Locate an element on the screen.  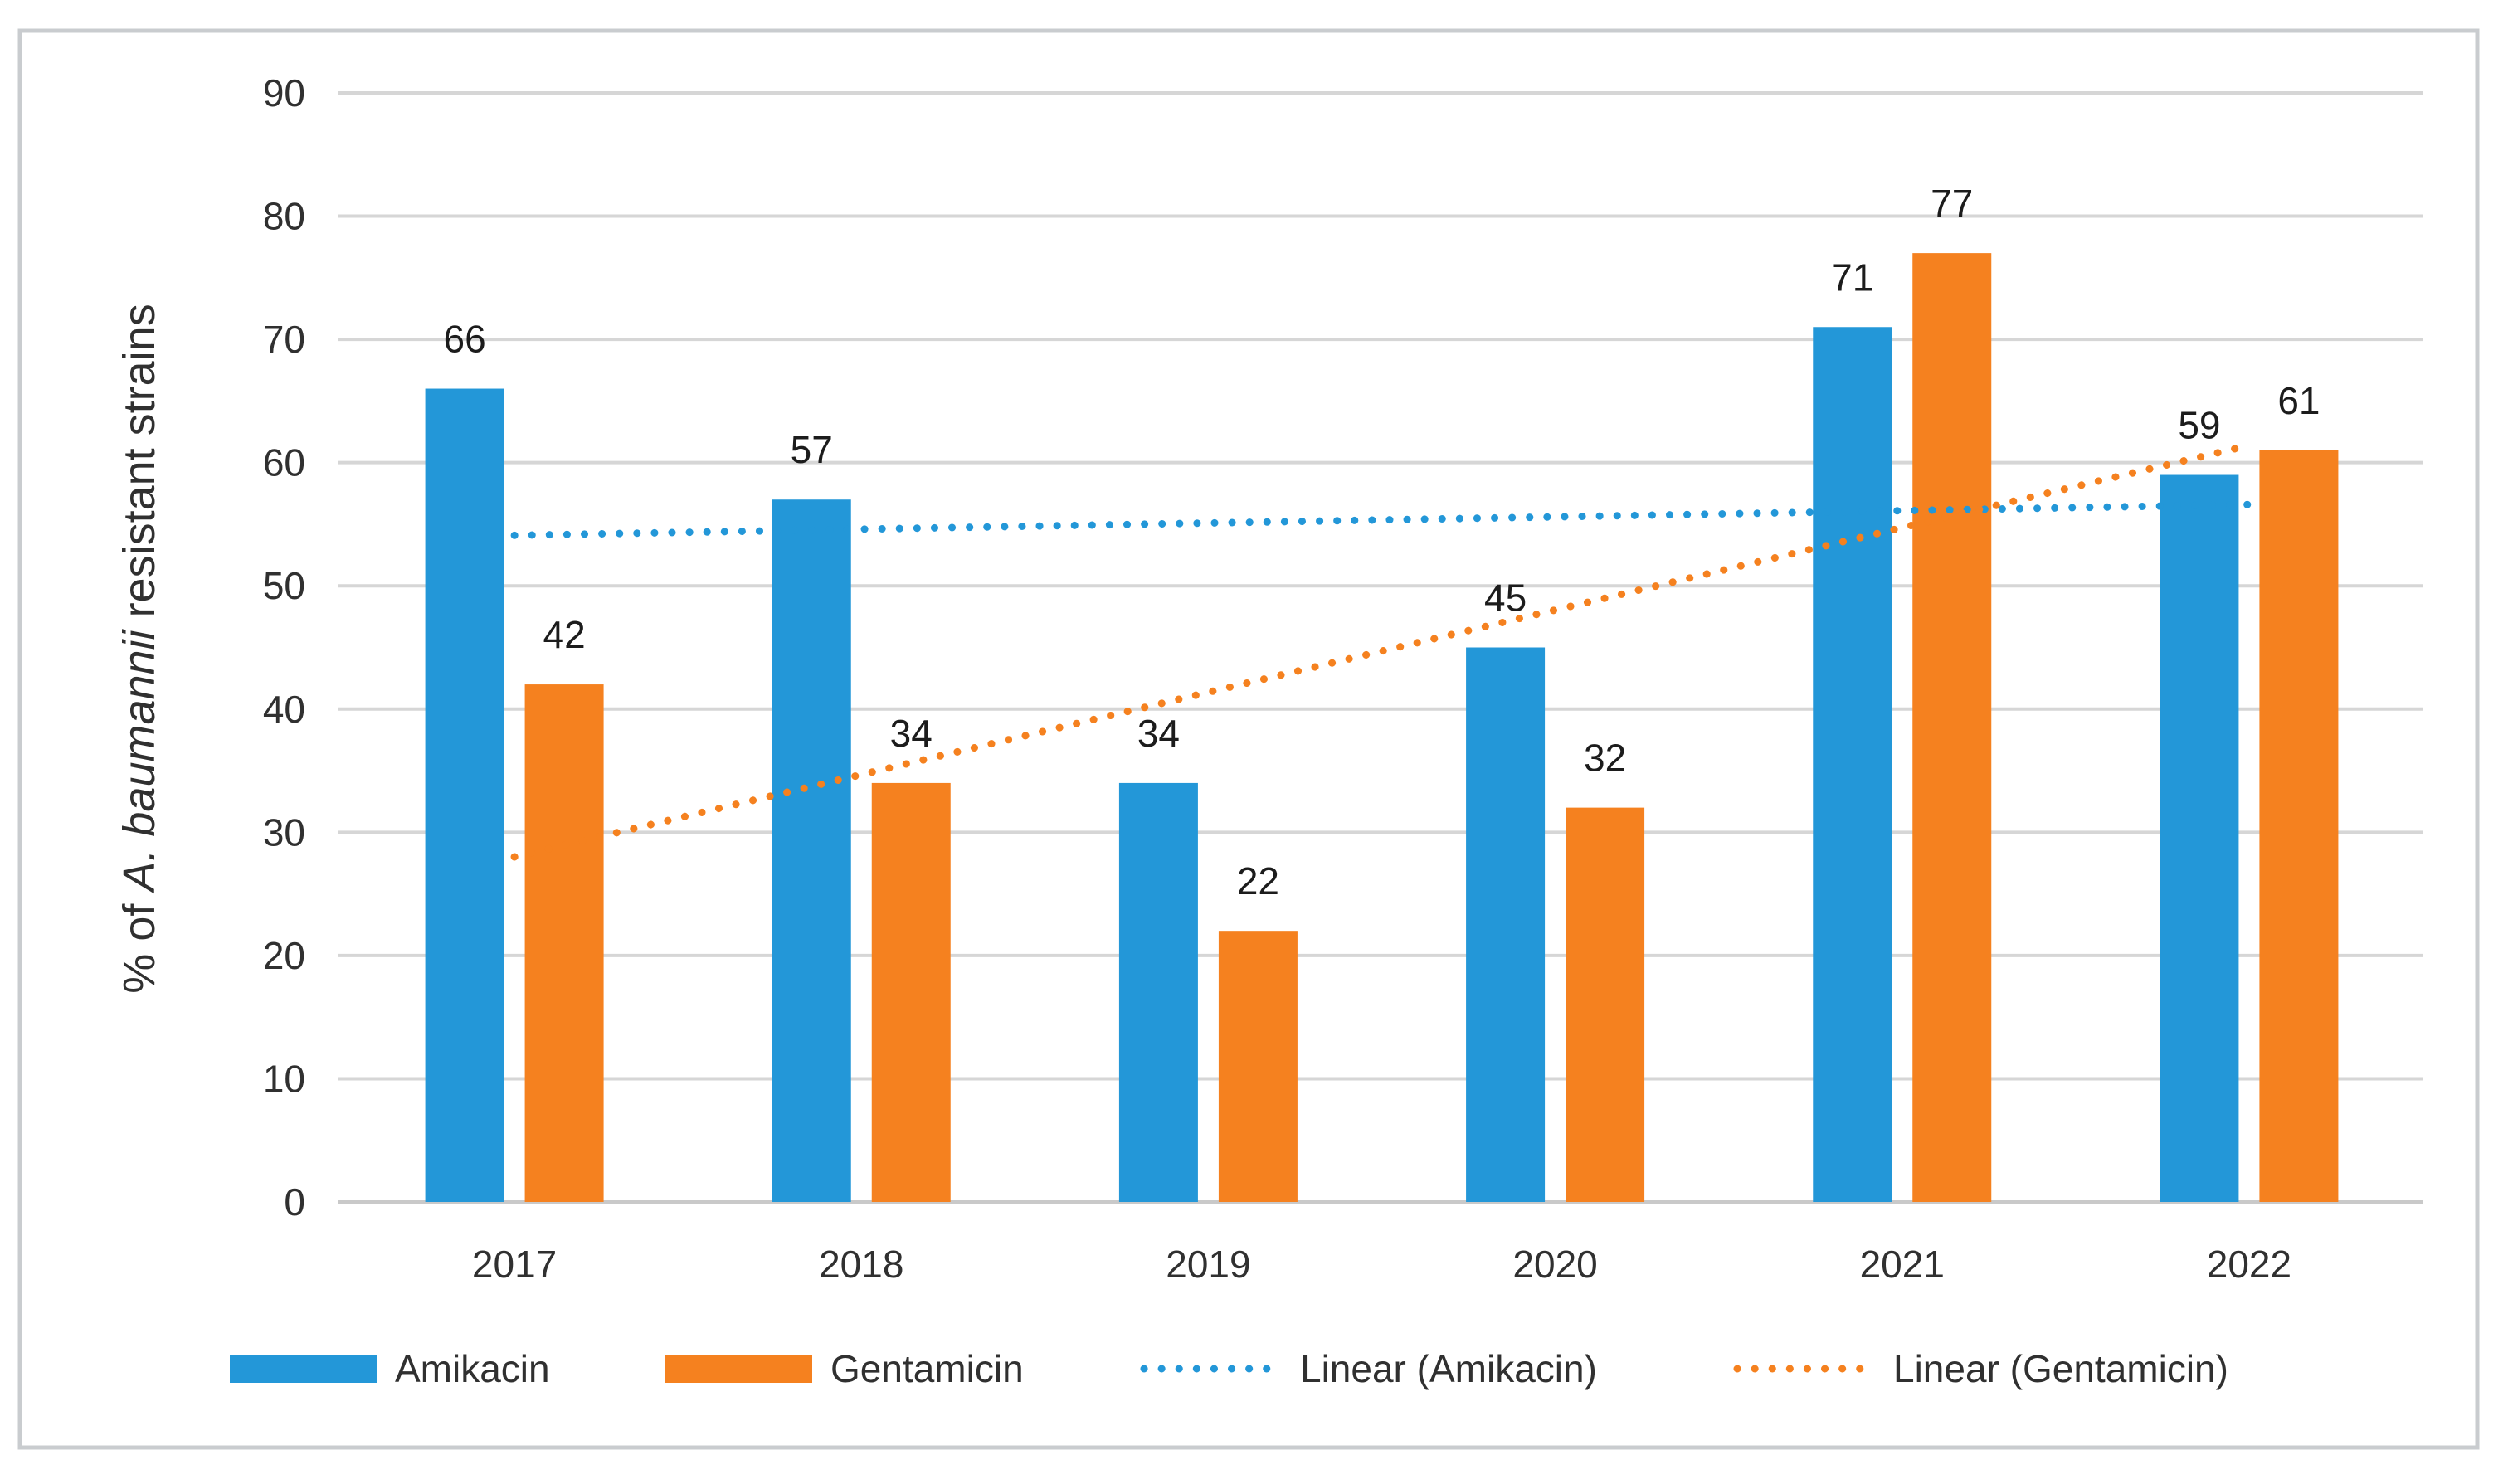
xtick-label-2021: 2021 is located at coordinates (1902, 1264).